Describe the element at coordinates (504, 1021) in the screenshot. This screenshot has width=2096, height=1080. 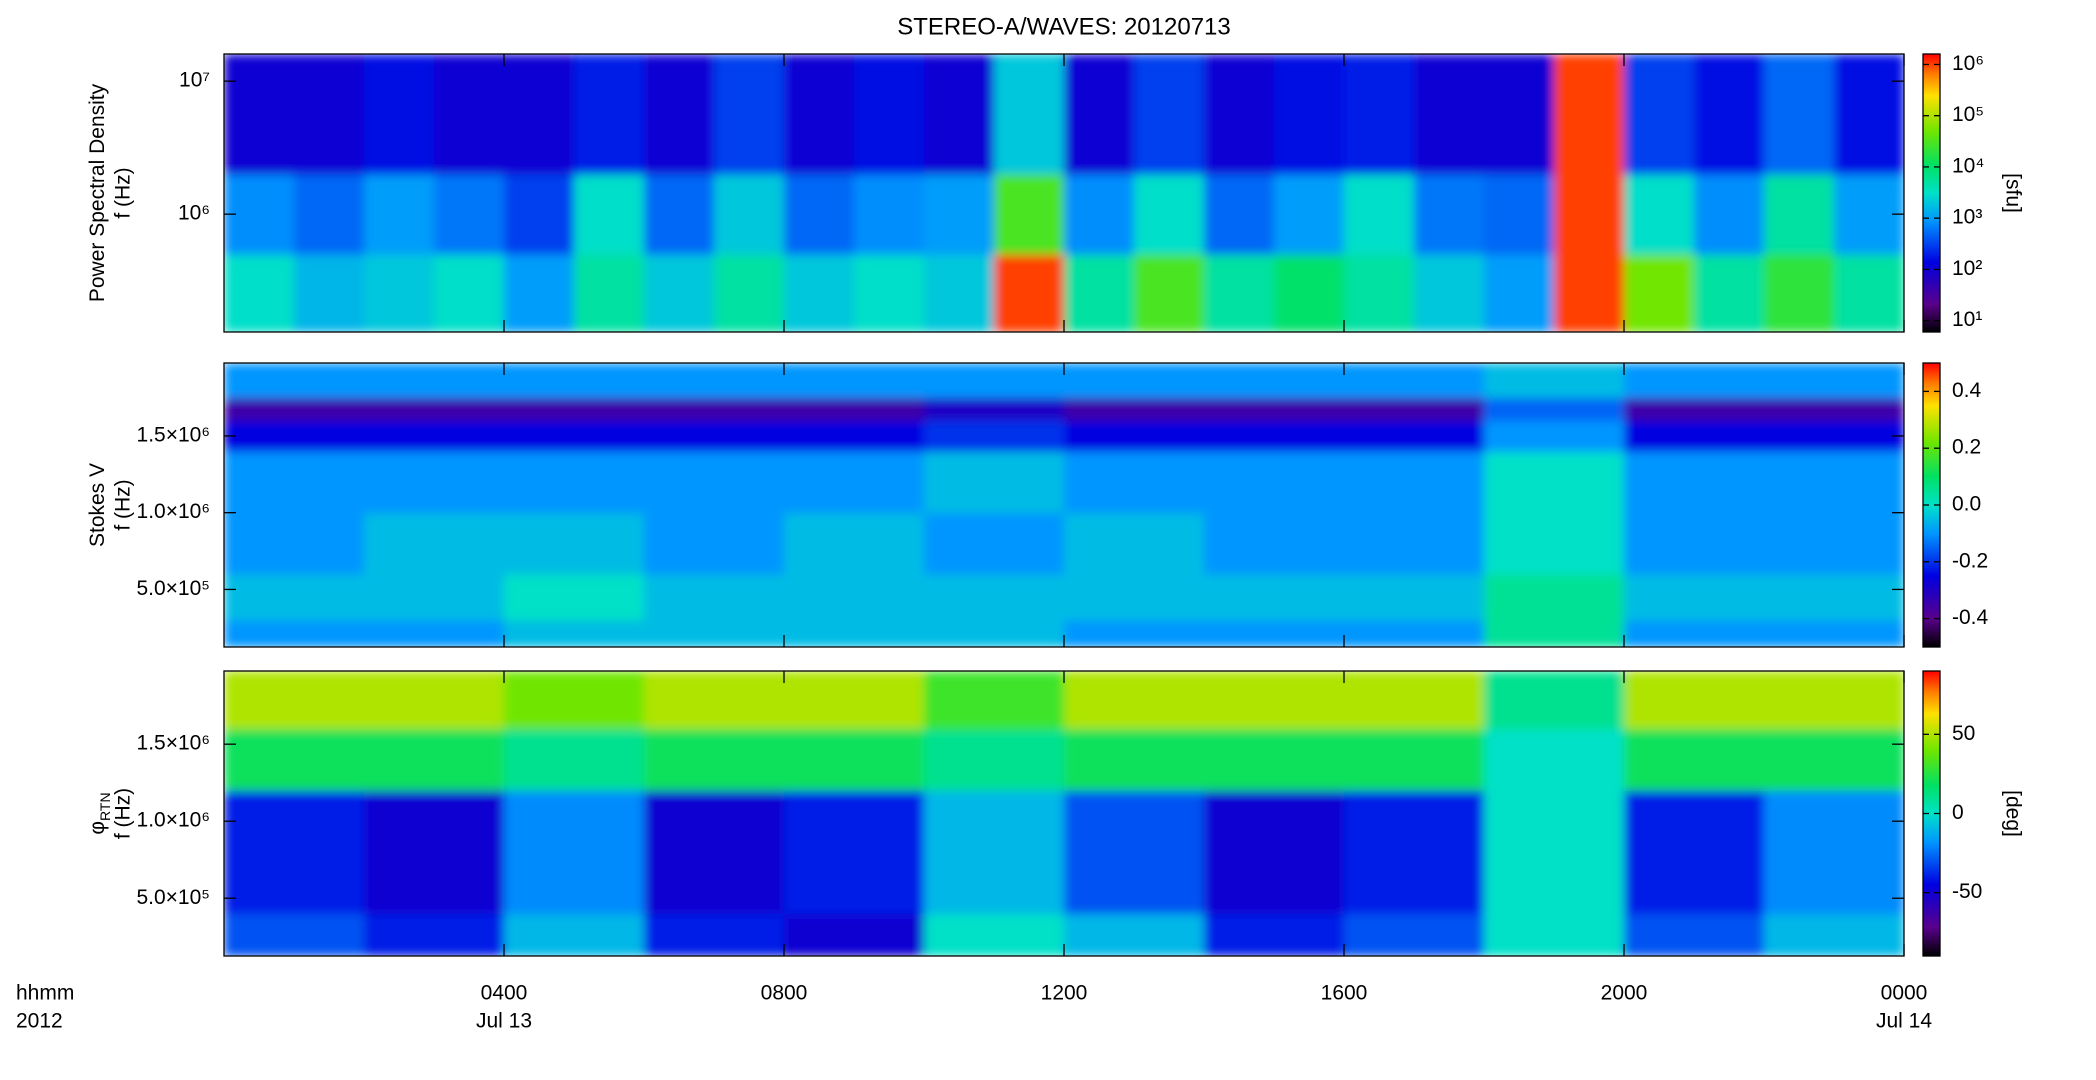
I see `x-date-label: Jul 13` at that location.